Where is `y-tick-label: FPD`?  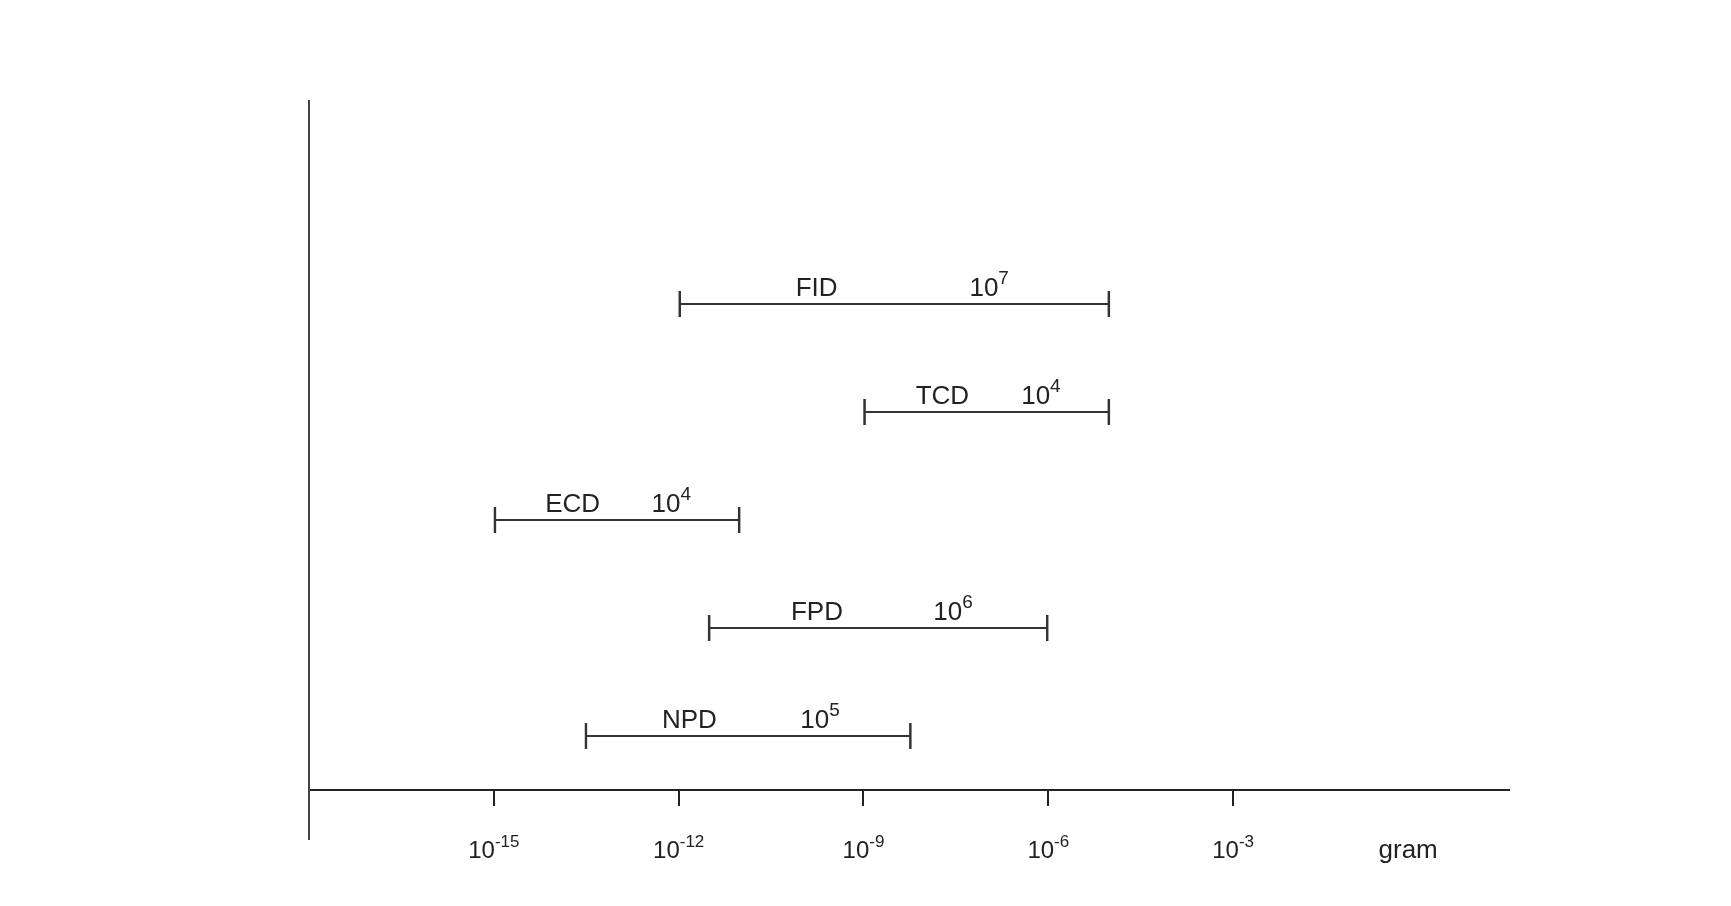 y-tick-label: FPD is located at coordinates (816, 611).